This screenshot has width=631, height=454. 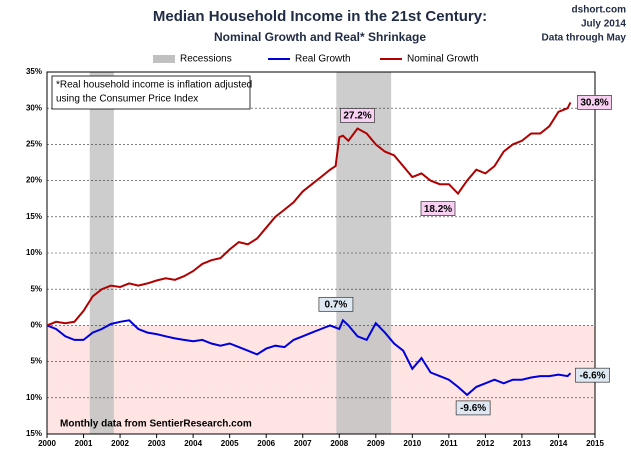 I want to click on x-tick-label: 2004, so click(x=193, y=443).